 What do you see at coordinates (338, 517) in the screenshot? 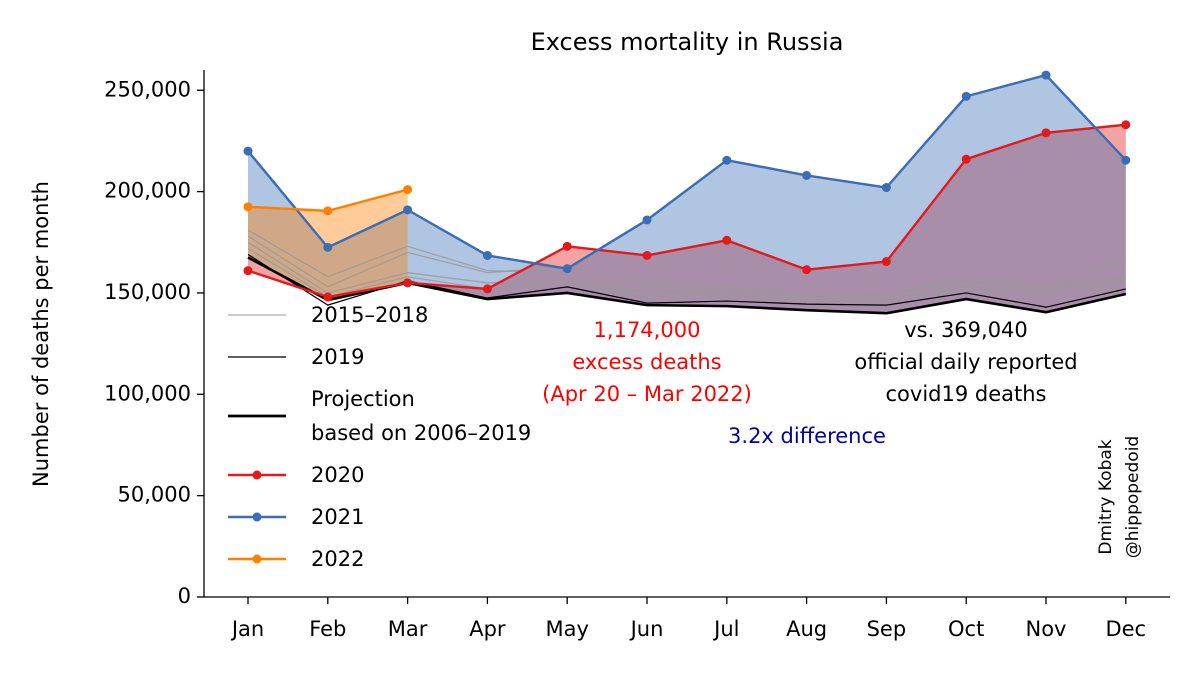
I see `legend-label: 2021` at bounding box center [338, 517].